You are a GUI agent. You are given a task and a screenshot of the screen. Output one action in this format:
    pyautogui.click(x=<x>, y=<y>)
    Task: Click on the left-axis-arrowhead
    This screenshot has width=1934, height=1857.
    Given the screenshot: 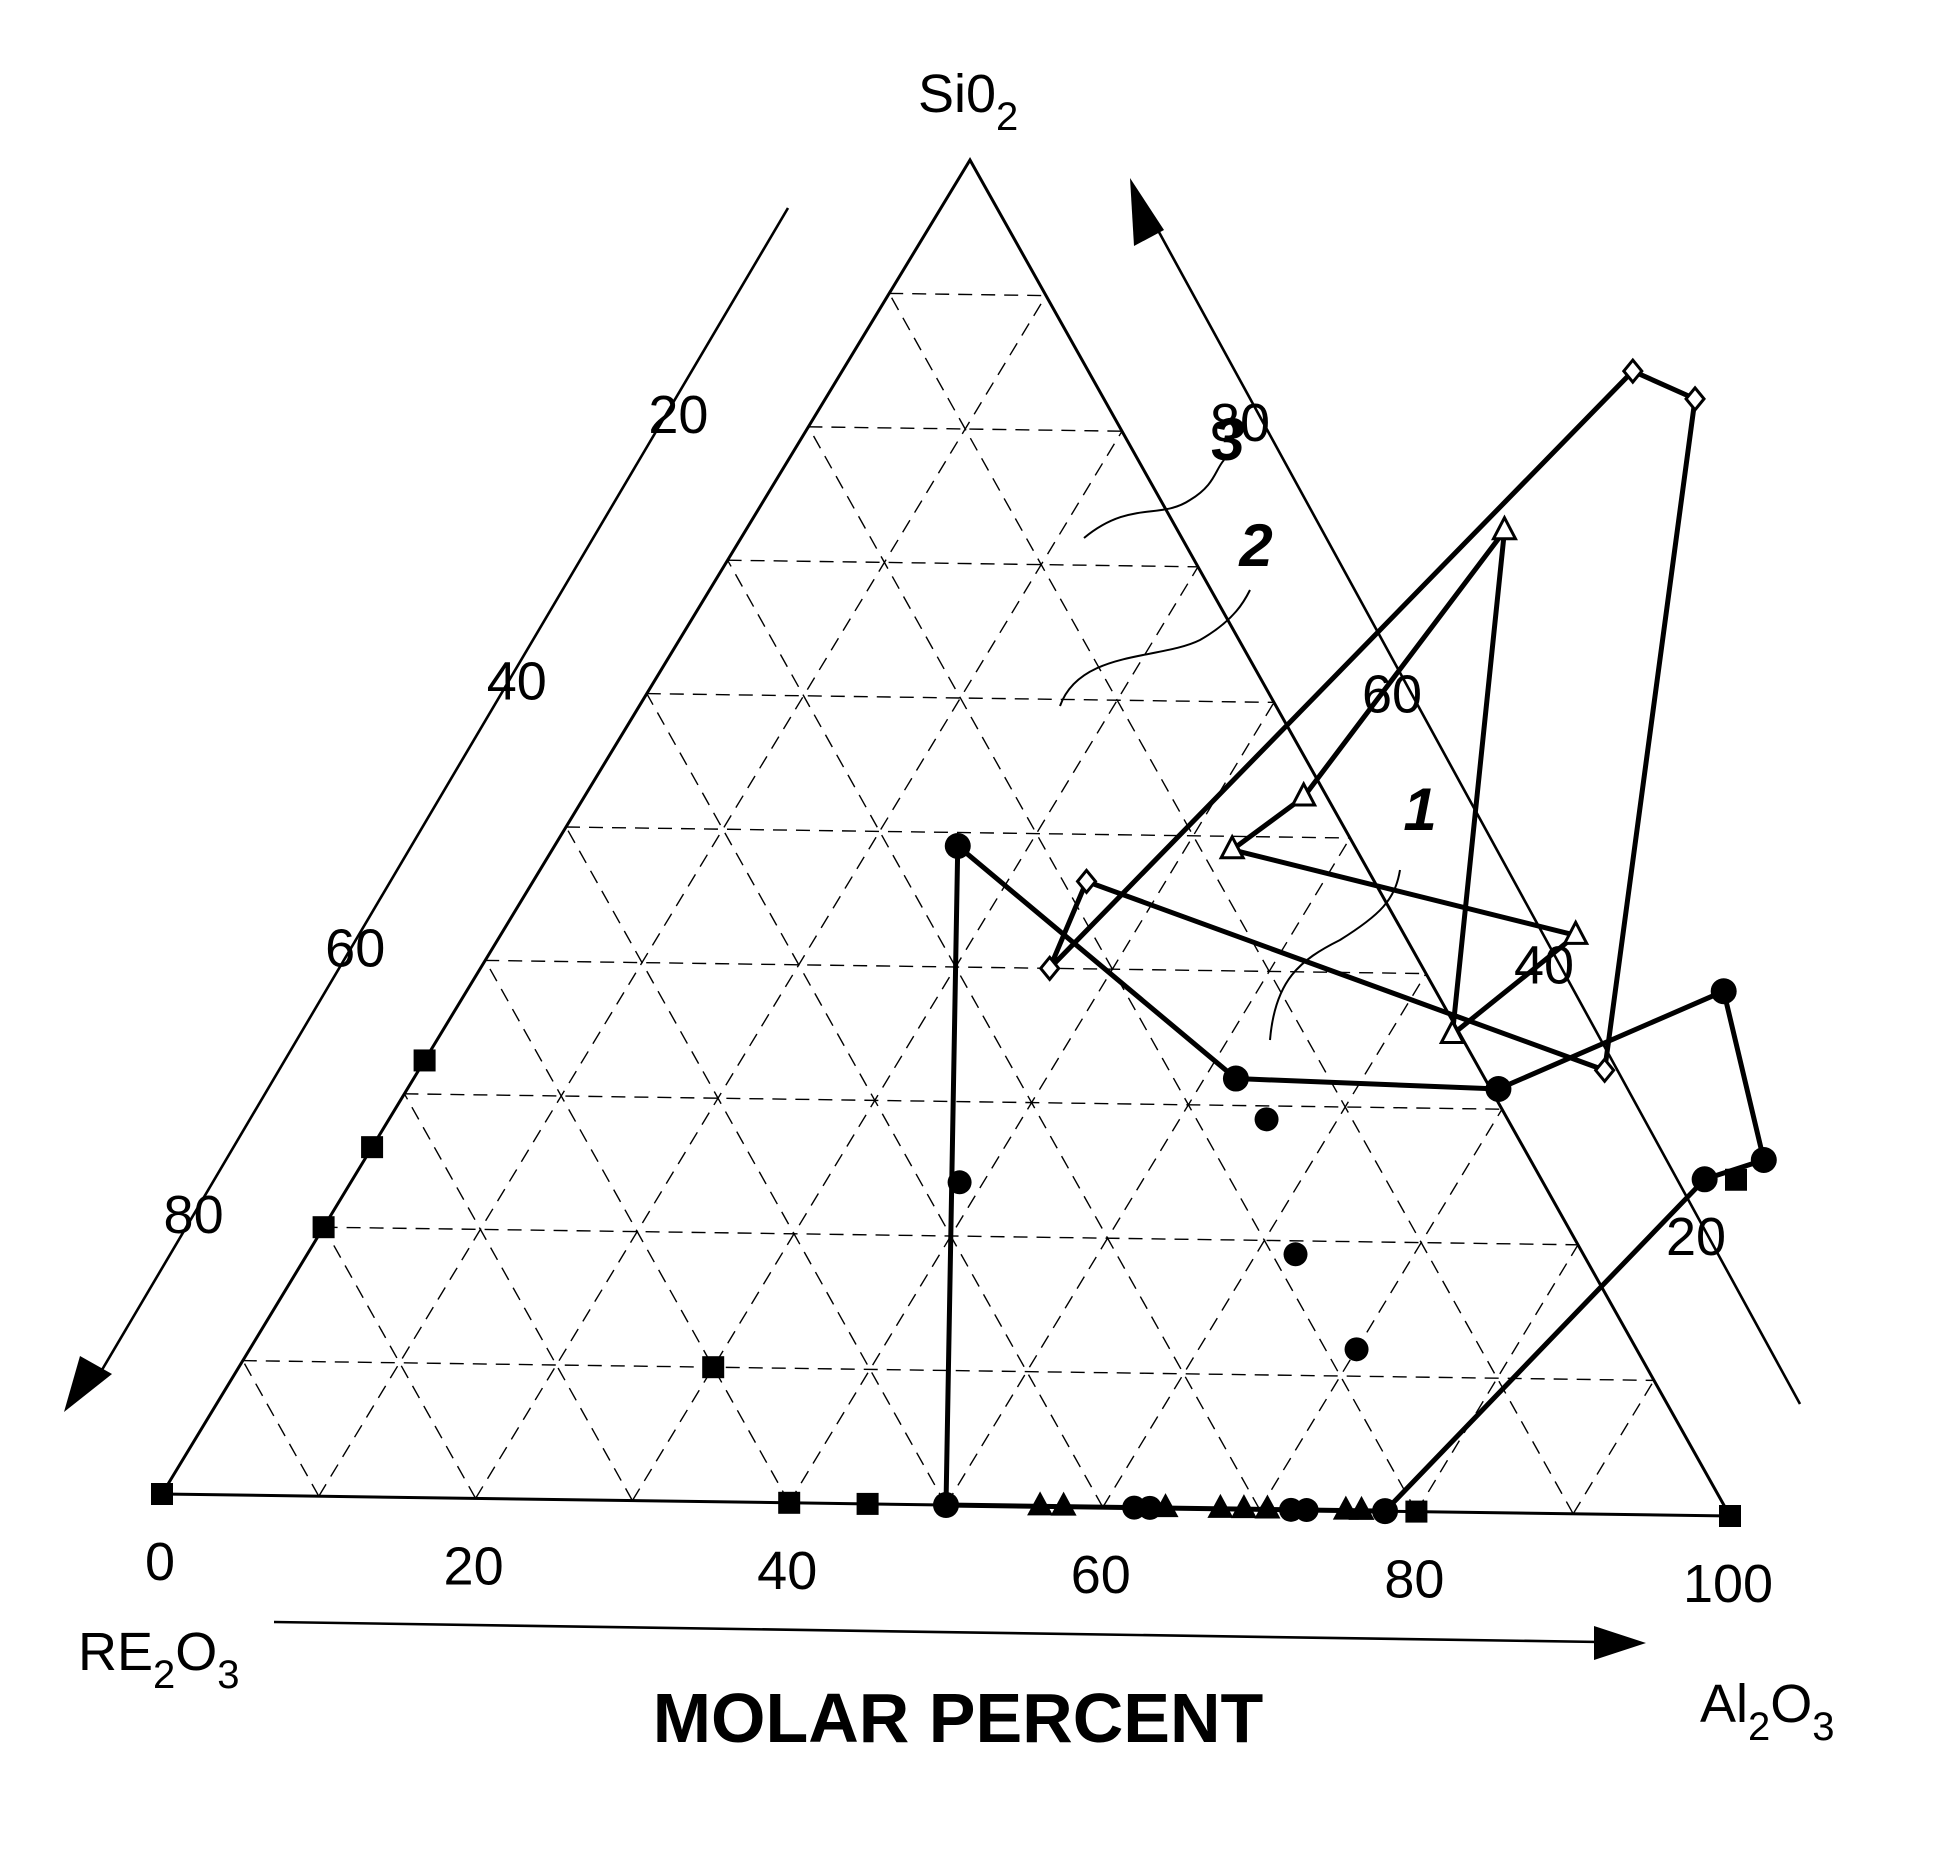 What is the action you would take?
    pyautogui.click(x=88, y=1384)
    